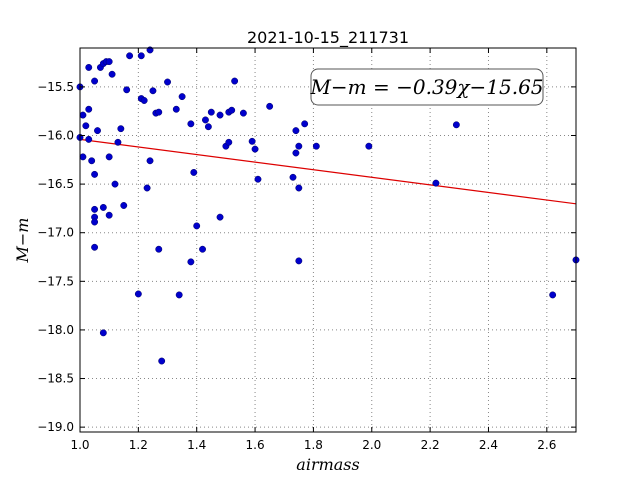 The width and height of the screenshot is (640, 480). Describe the element at coordinates (327, 464) in the screenshot. I see `x-axis-label: airmass` at that location.